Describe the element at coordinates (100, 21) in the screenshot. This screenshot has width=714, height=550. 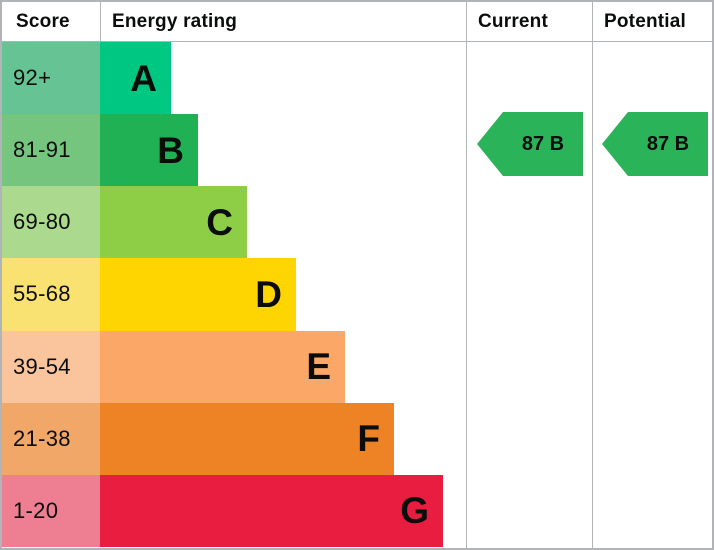
I see `score-column-divider` at that location.